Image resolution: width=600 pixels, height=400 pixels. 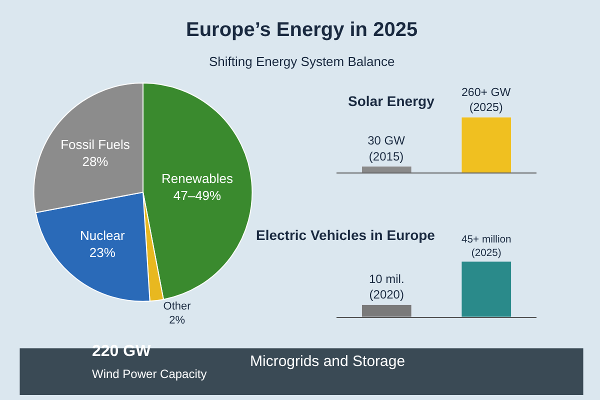 What do you see at coordinates (486, 100) in the screenshot?
I see `data-label: 260+ GW (2025)` at bounding box center [486, 100].